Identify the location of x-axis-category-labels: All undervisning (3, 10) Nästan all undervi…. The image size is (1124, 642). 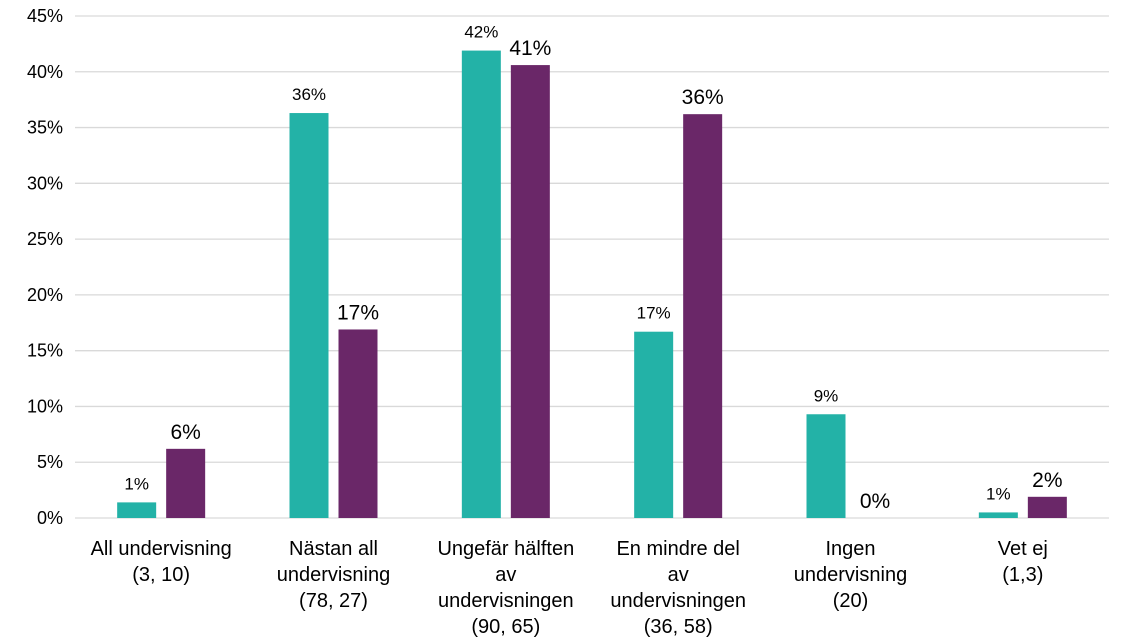
(569, 588).